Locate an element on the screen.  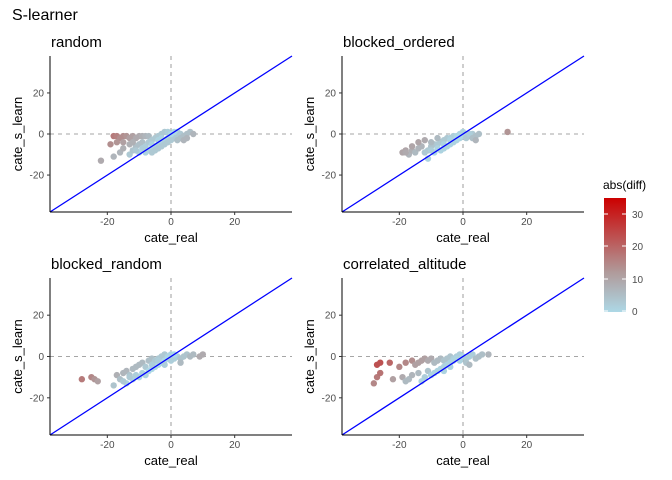
panel-title: random is located at coordinates (76, 42).